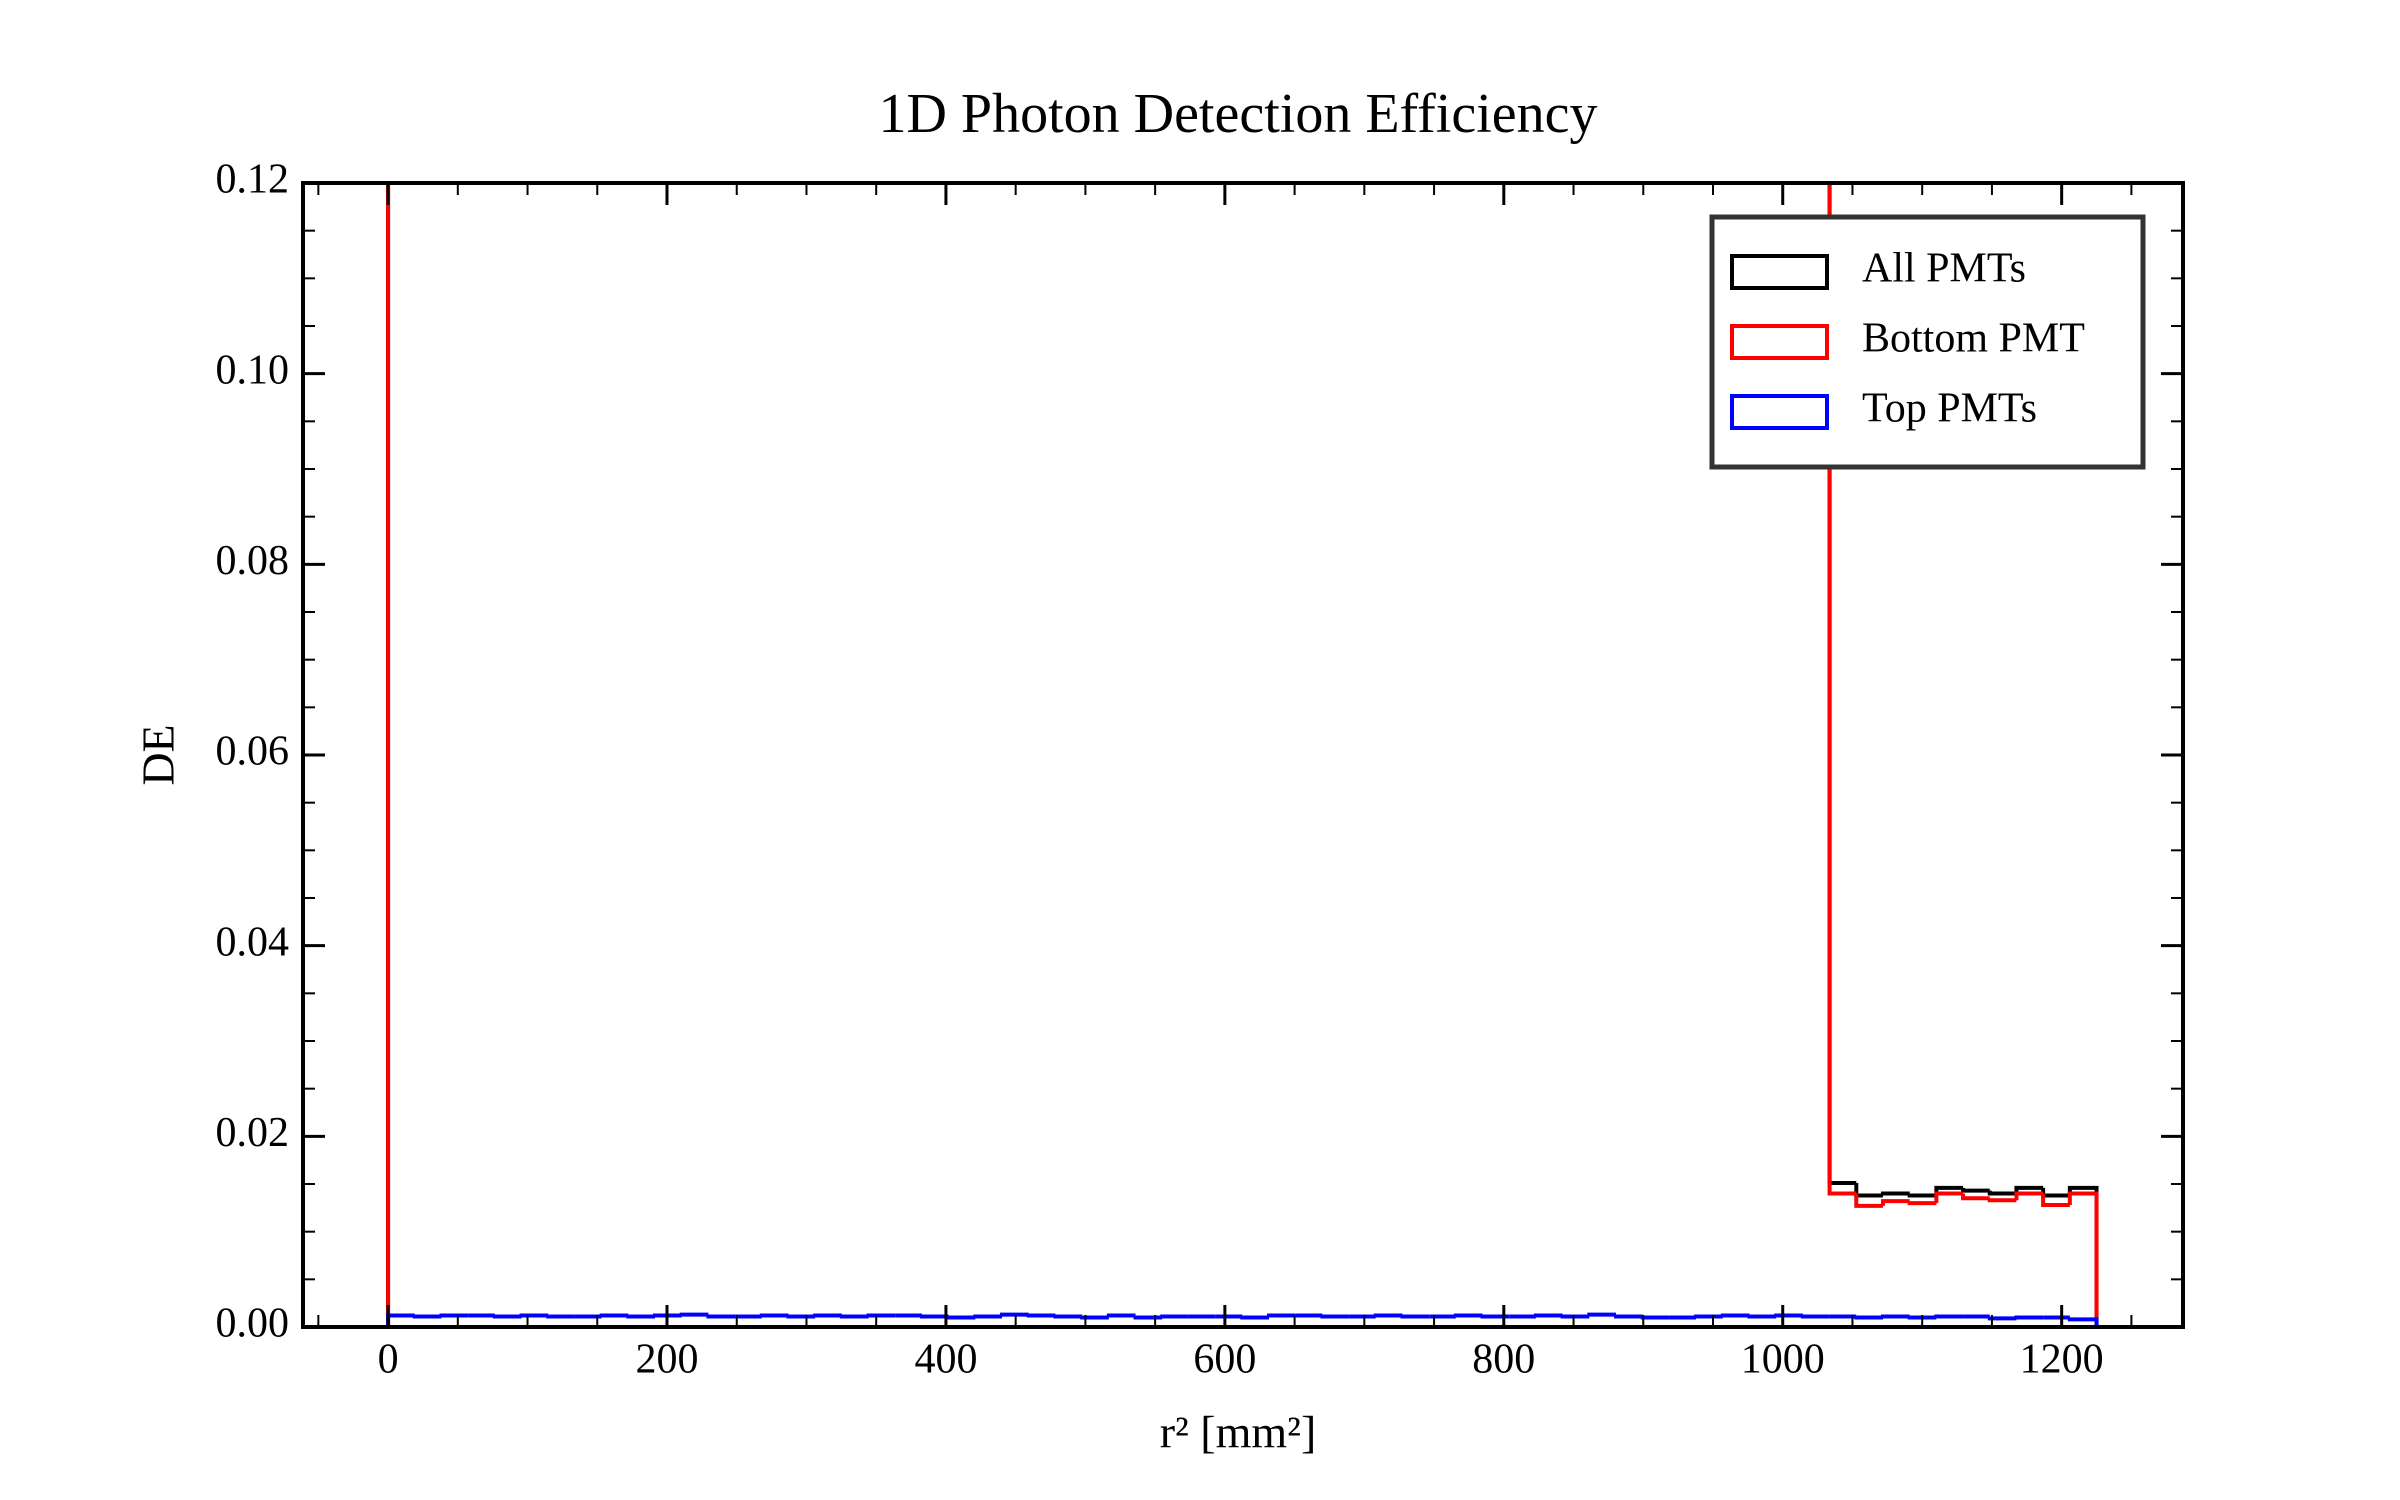 The width and height of the screenshot is (2400, 1500). What do you see at coordinates (253, 1133) in the screenshot?
I see `y-tick-label: 0.02` at bounding box center [253, 1133].